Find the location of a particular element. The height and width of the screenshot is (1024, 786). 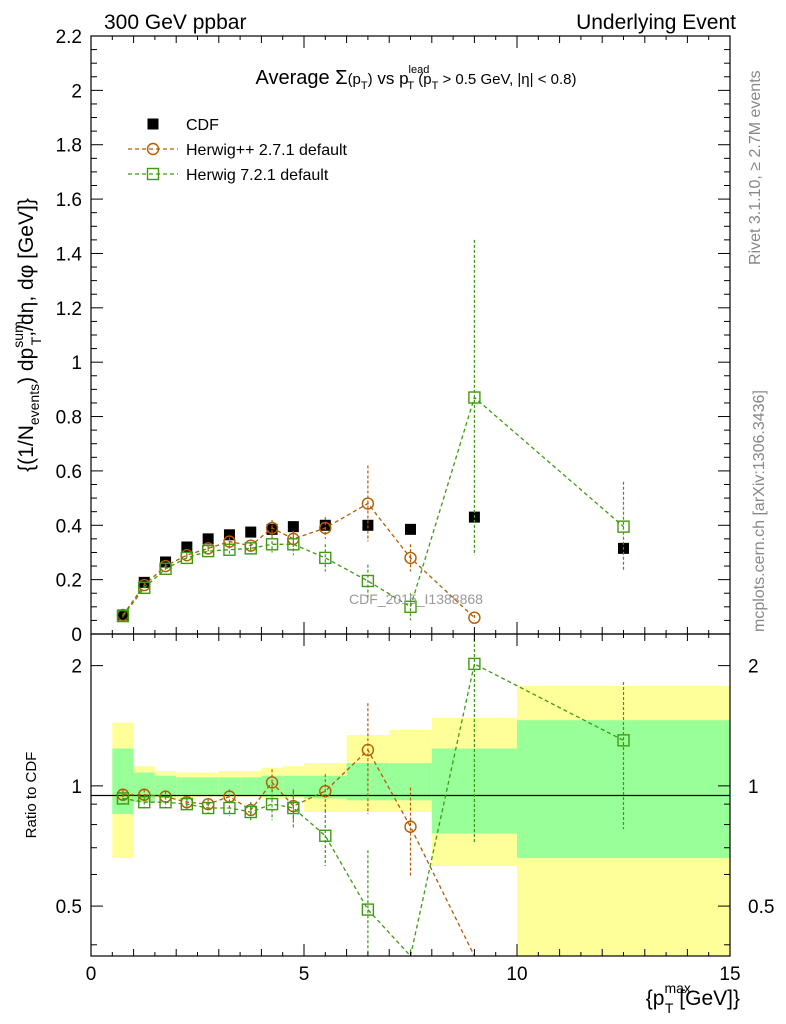

x-tick-label: 0 is located at coordinates (91, 974).